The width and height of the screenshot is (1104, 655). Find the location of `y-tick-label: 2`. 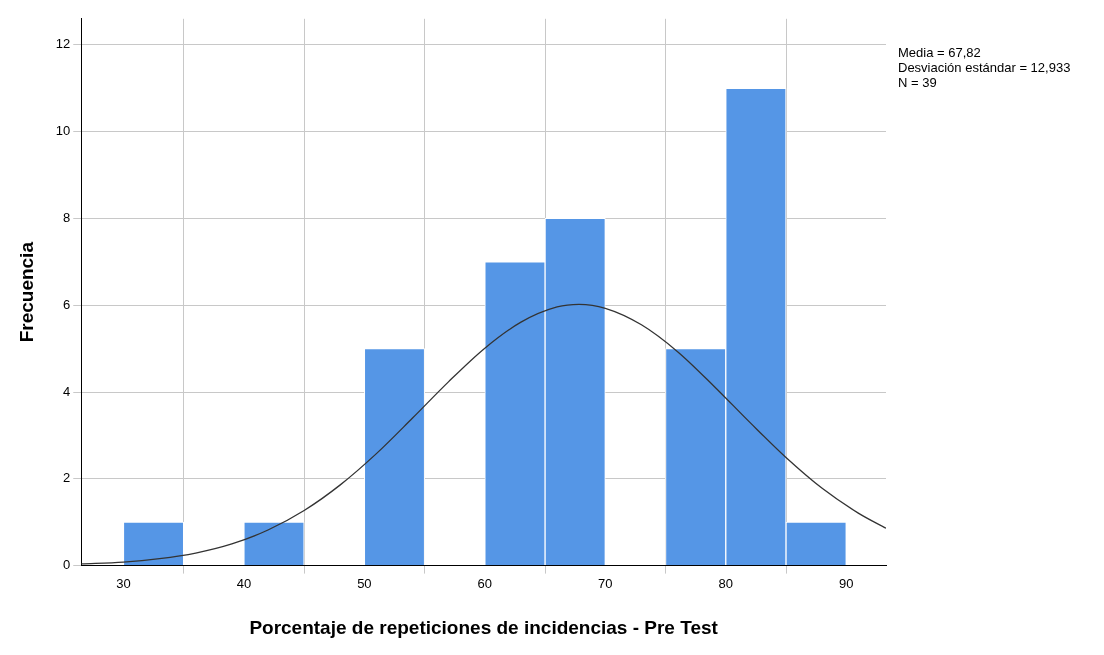

y-tick-label: 2 is located at coordinates (67, 478).